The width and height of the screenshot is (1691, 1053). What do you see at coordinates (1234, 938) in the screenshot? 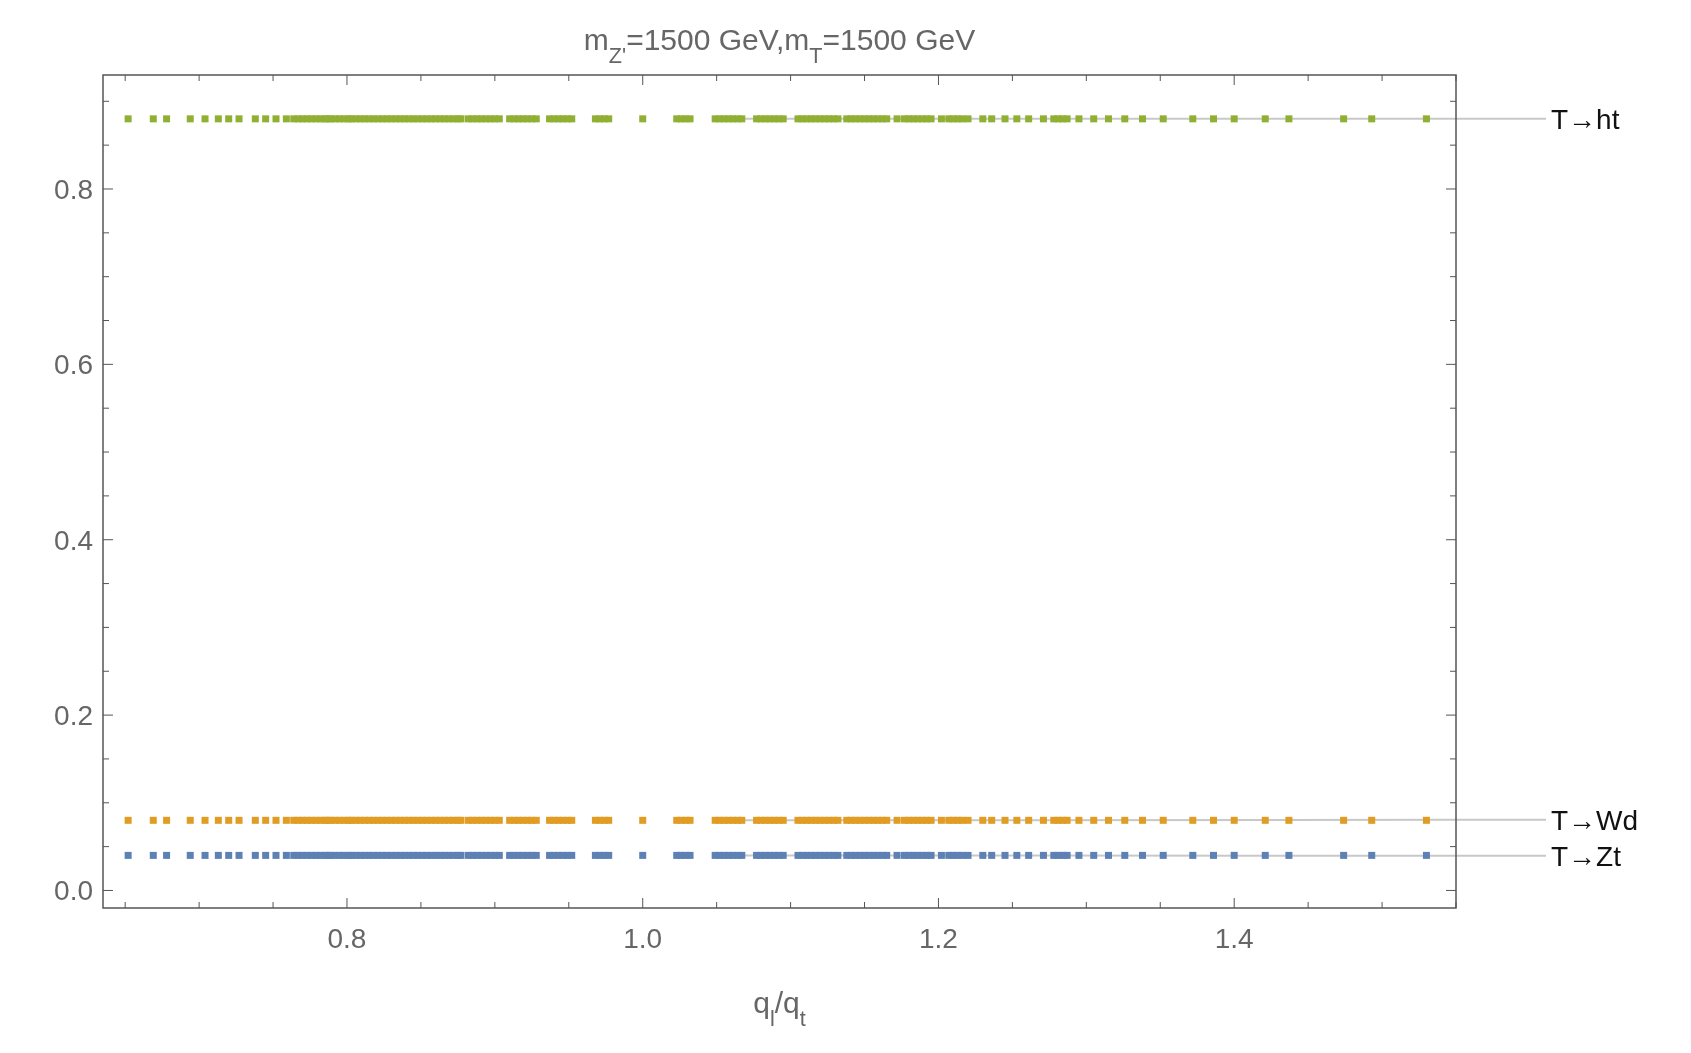
I see `x-tick-label: 1.4` at bounding box center [1234, 938].